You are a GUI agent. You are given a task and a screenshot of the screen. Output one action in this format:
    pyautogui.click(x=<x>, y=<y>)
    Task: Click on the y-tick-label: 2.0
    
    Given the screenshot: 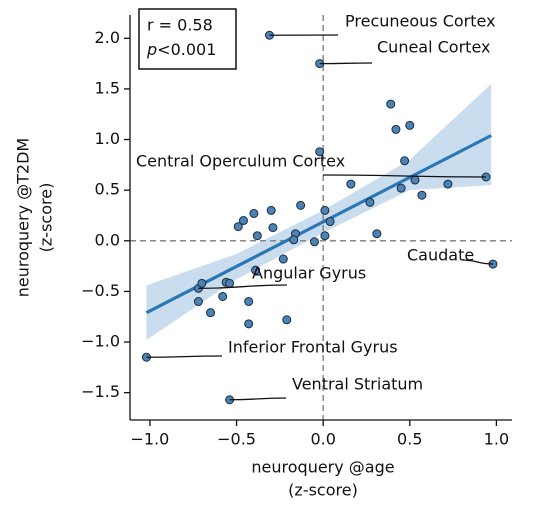 What is the action you would take?
    pyautogui.click(x=107, y=37)
    